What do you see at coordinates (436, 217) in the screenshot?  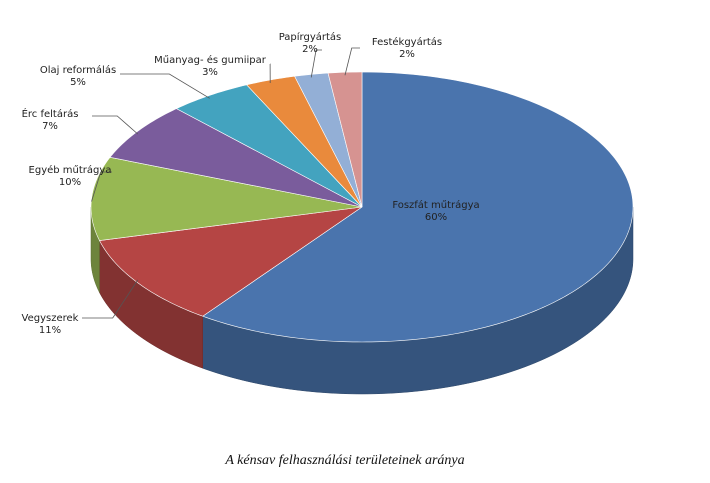 I see `slice-value-label: 60%` at bounding box center [436, 217].